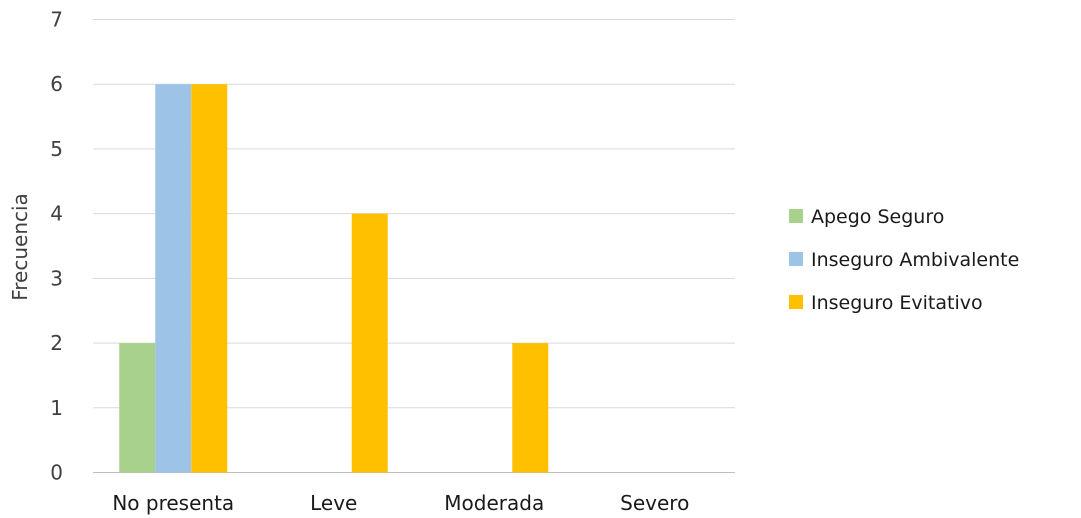 Image resolution: width=1081 pixels, height=518 pixels. Describe the element at coordinates (173, 503) in the screenshot. I see `x-category-label: No presenta` at that location.